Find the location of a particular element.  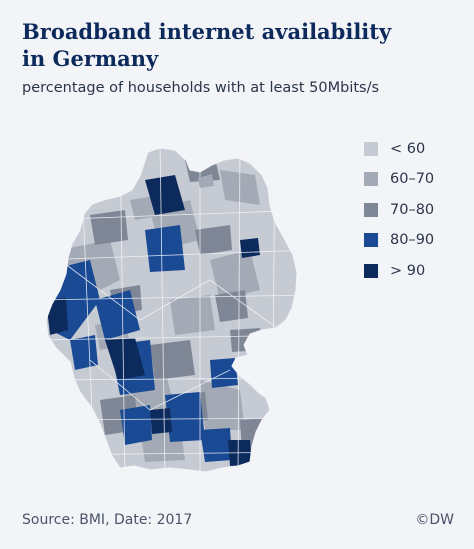

source-note: Source: BMI, Date: 2017 is located at coordinates (107, 520).